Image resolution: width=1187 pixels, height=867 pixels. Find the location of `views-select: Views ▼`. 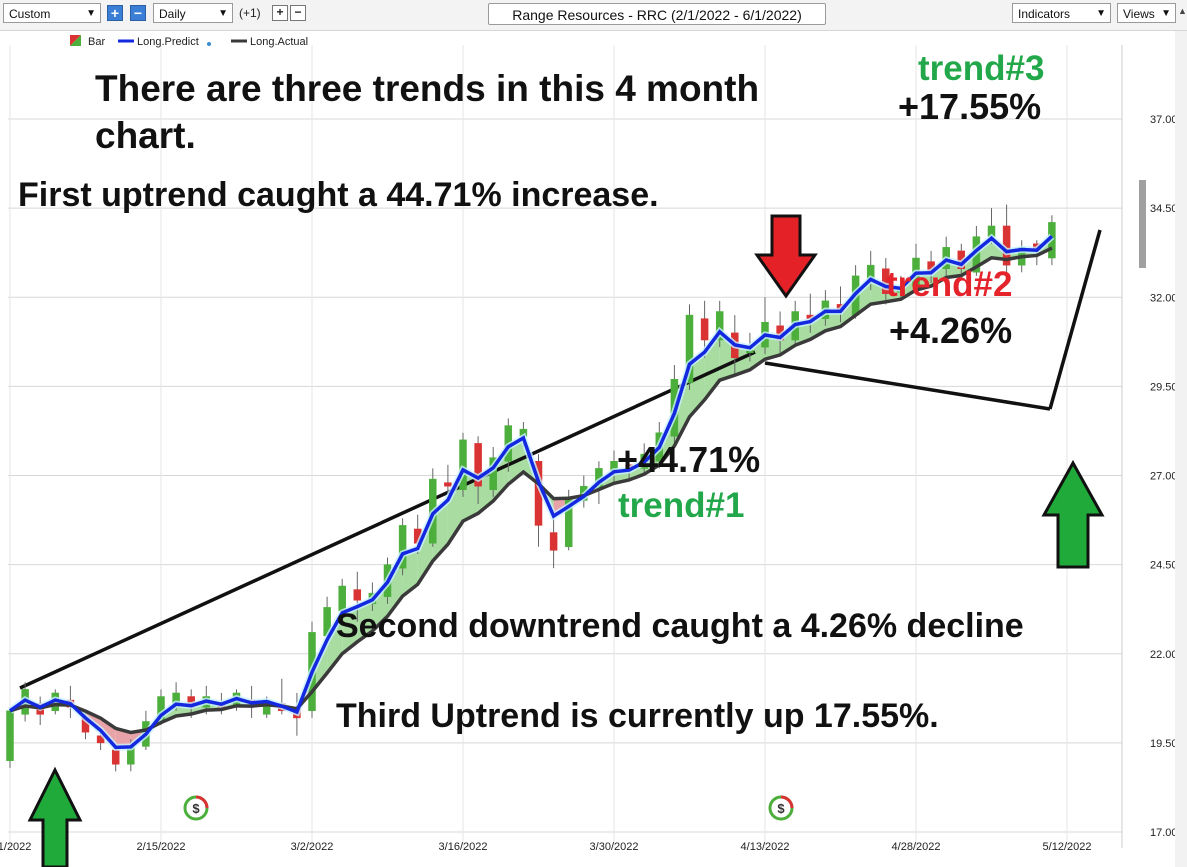

views-select: Views ▼ is located at coordinates (1146, 13).